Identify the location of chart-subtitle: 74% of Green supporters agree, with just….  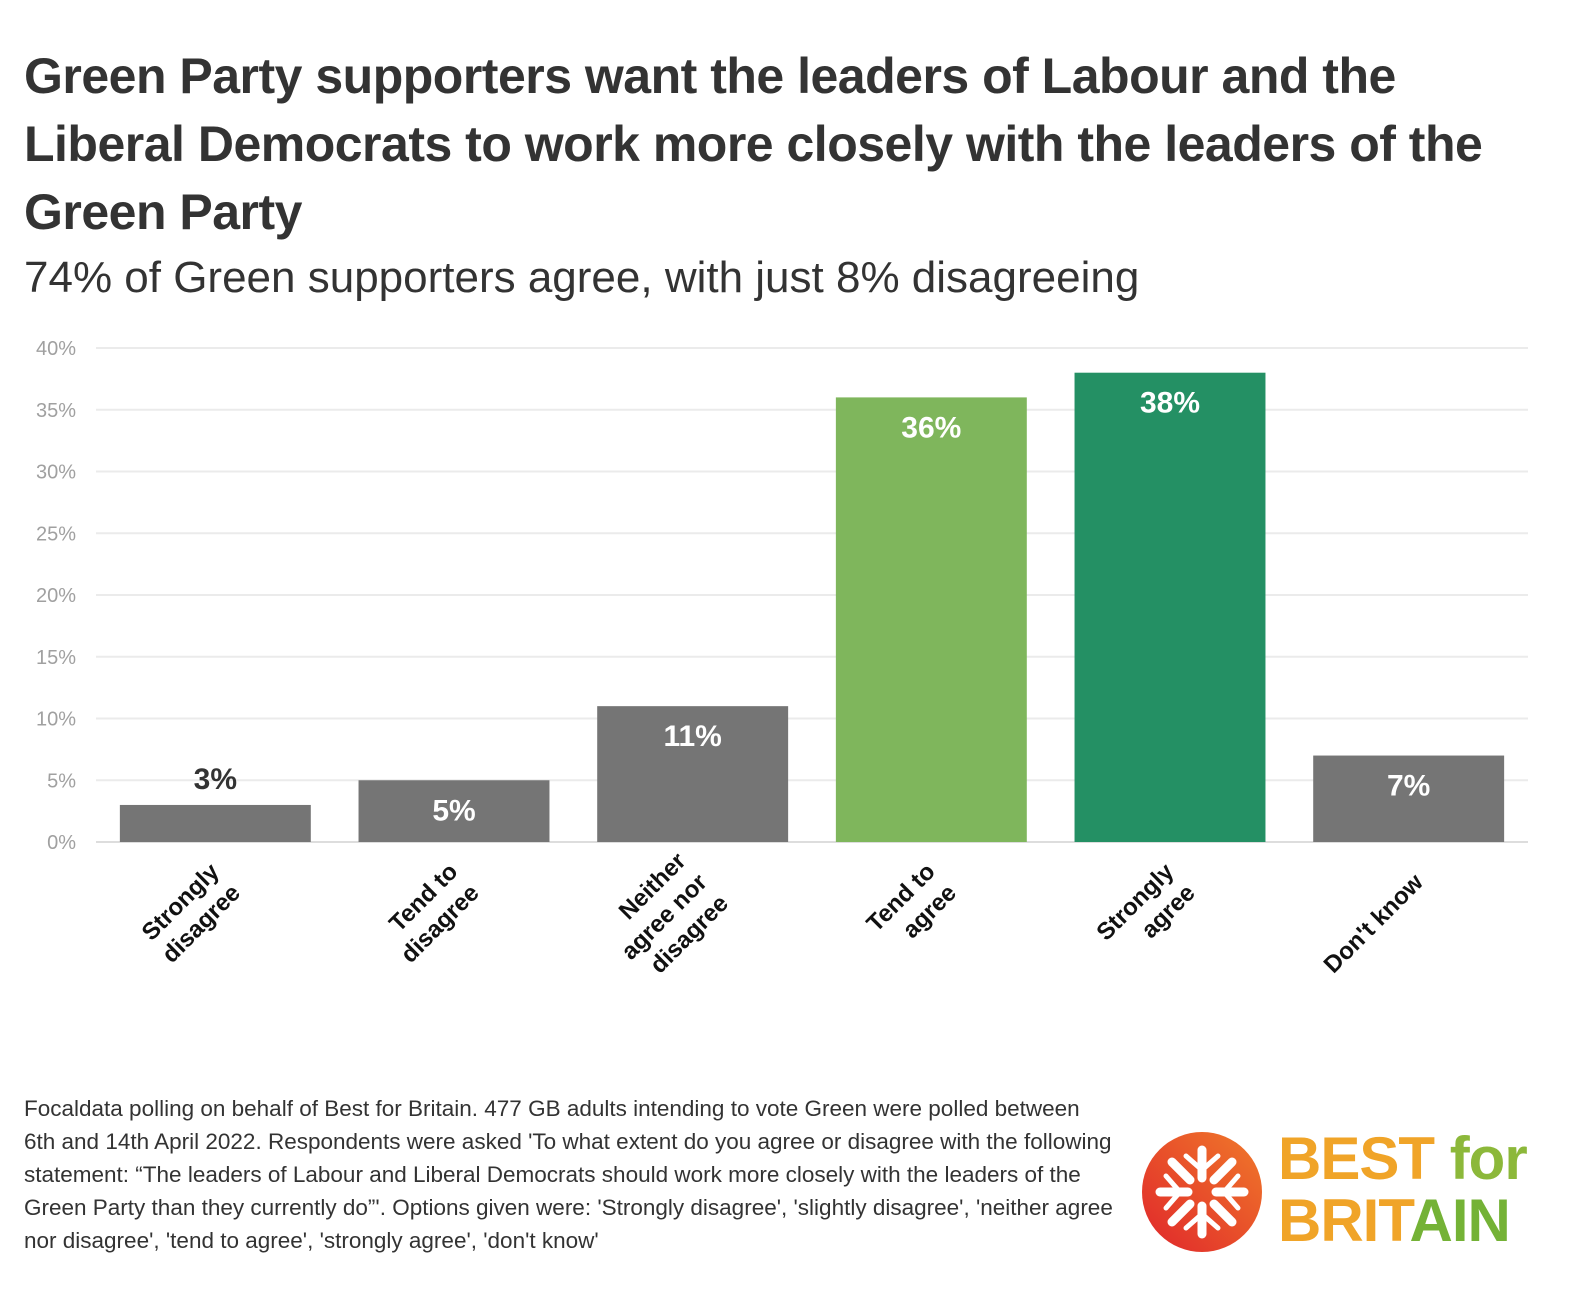
(582, 277).